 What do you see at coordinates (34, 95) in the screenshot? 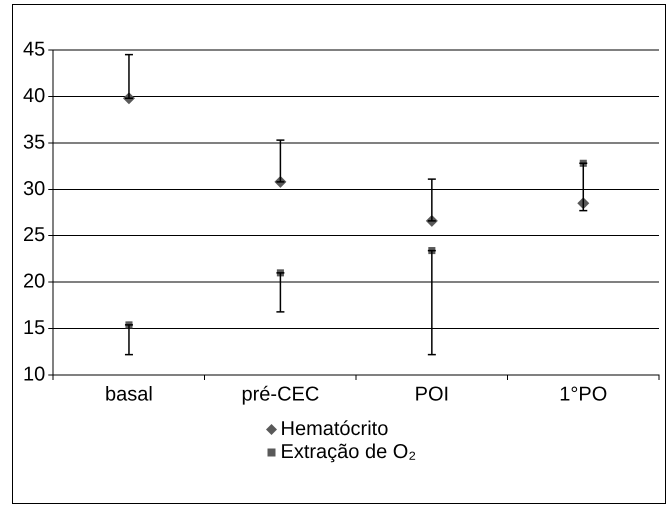
I see `y-tick-label: 40` at bounding box center [34, 95].